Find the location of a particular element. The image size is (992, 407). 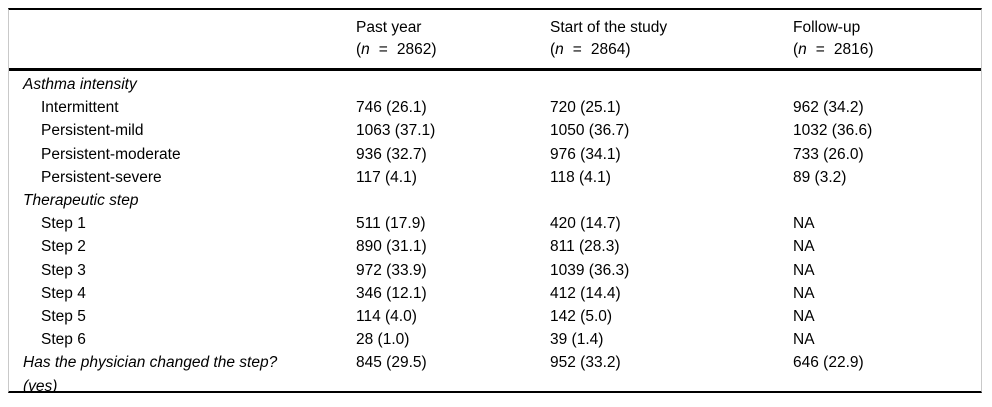

table-row: Step 6 28 (1.0) 39 (1.4) NA is located at coordinates (495, 339).